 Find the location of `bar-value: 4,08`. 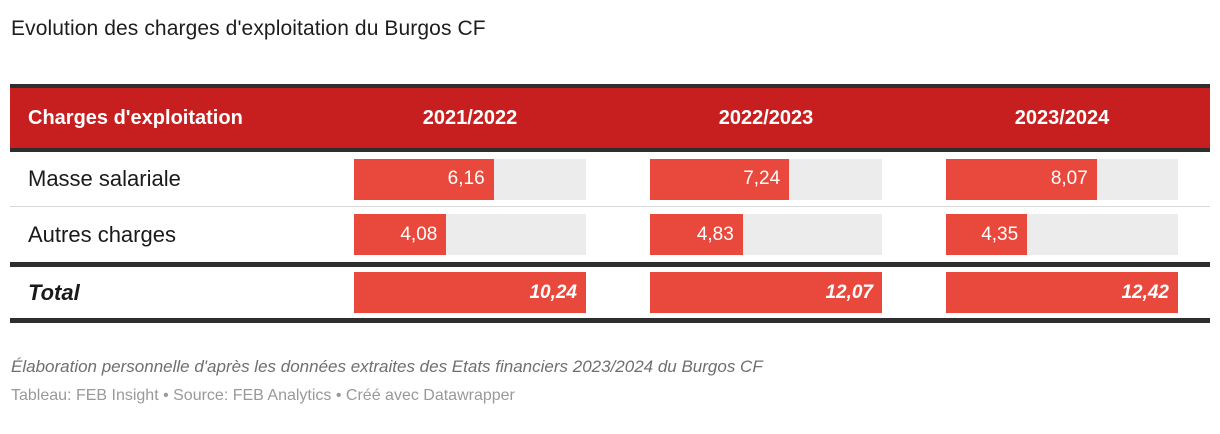

bar-value: 4,08 is located at coordinates (419, 234).